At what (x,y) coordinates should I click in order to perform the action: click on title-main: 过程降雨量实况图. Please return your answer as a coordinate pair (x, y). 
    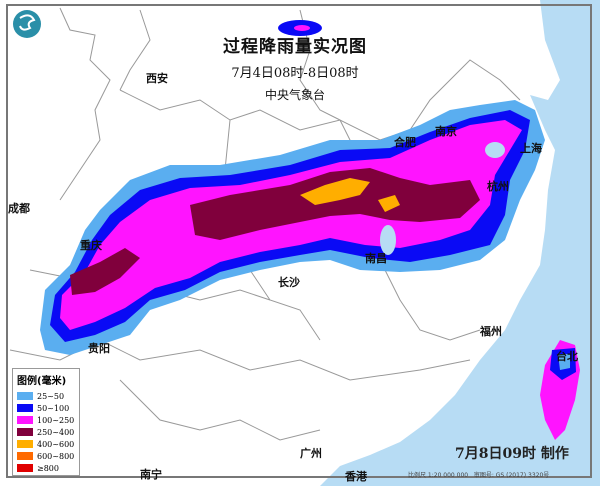
    Looking at the image, I should click on (295, 47).